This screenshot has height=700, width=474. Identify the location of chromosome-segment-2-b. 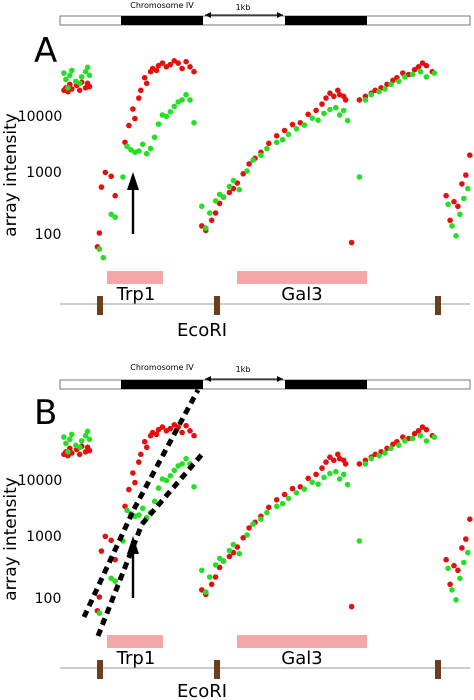
(326, 384).